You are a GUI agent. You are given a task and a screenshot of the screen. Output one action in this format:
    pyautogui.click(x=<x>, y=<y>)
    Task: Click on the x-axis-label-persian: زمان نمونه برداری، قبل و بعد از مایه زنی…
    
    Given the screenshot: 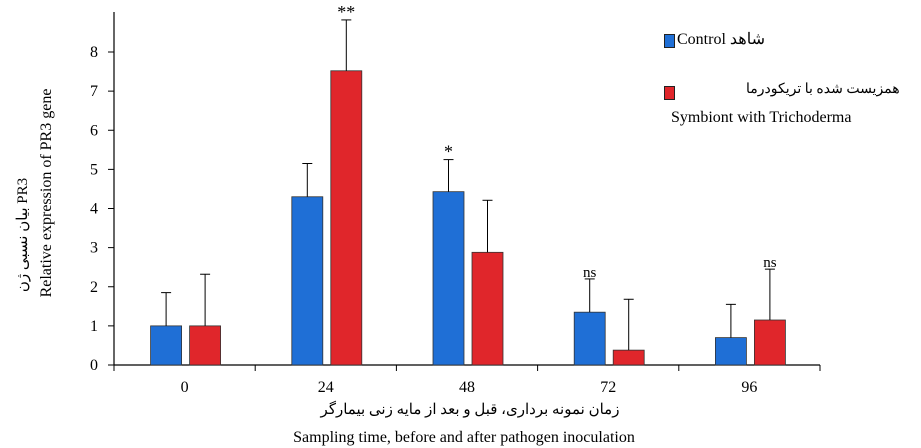 What is the action you would take?
    pyautogui.click(x=470, y=409)
    